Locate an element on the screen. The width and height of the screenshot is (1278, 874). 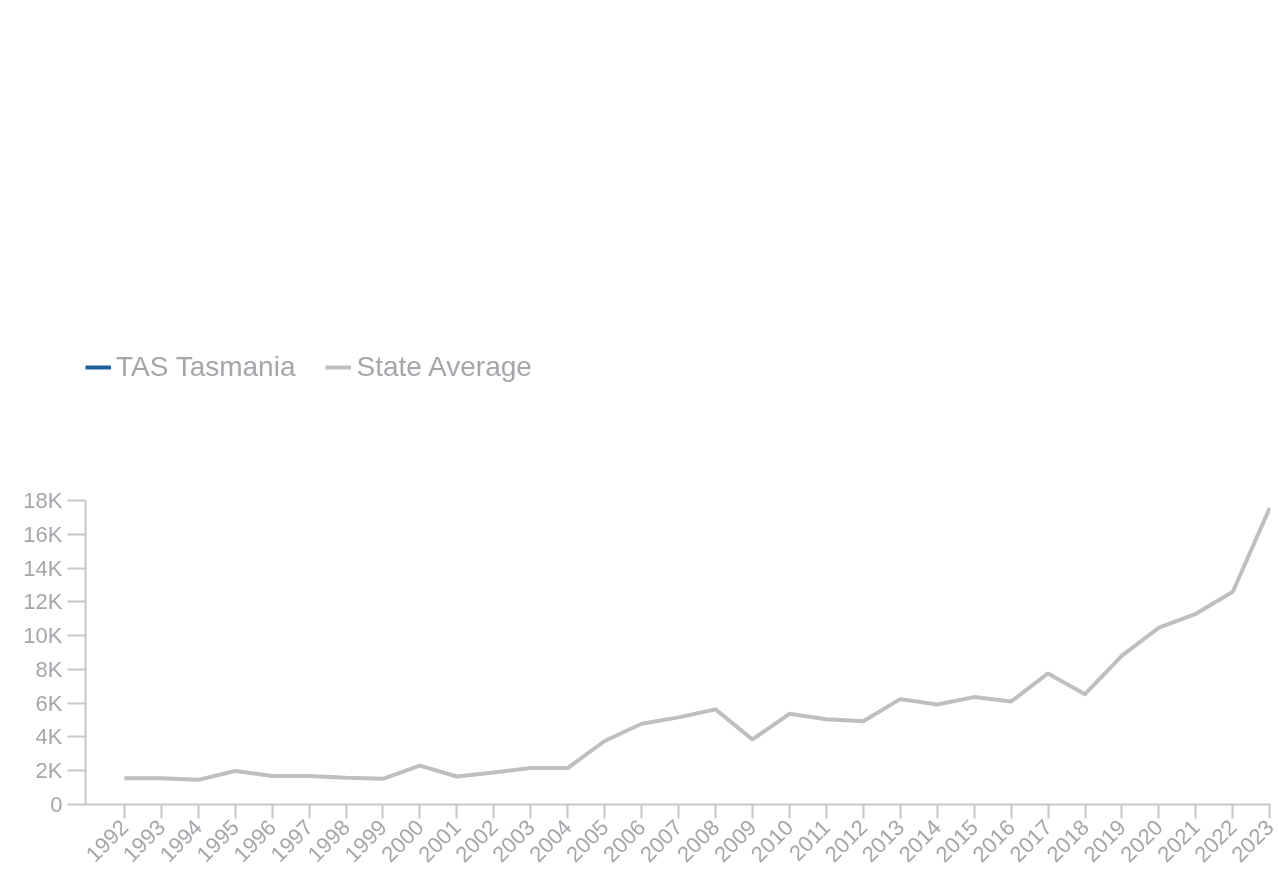
y-tick-label: 0 is located at coordinates (56, 804).